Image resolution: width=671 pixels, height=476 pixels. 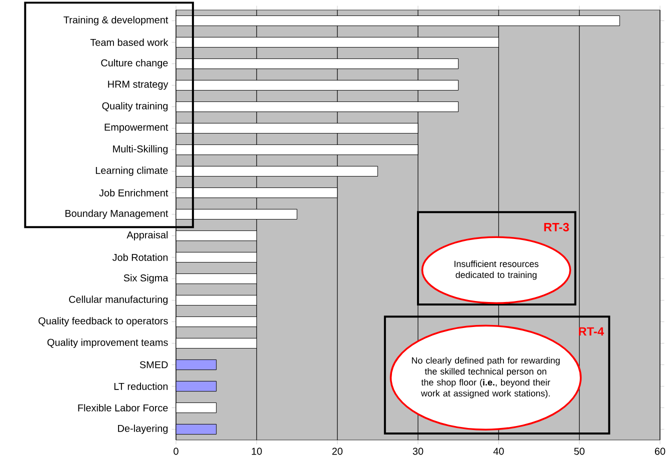 I want to click on annotation: RT-3, so click(x=556, y=227).